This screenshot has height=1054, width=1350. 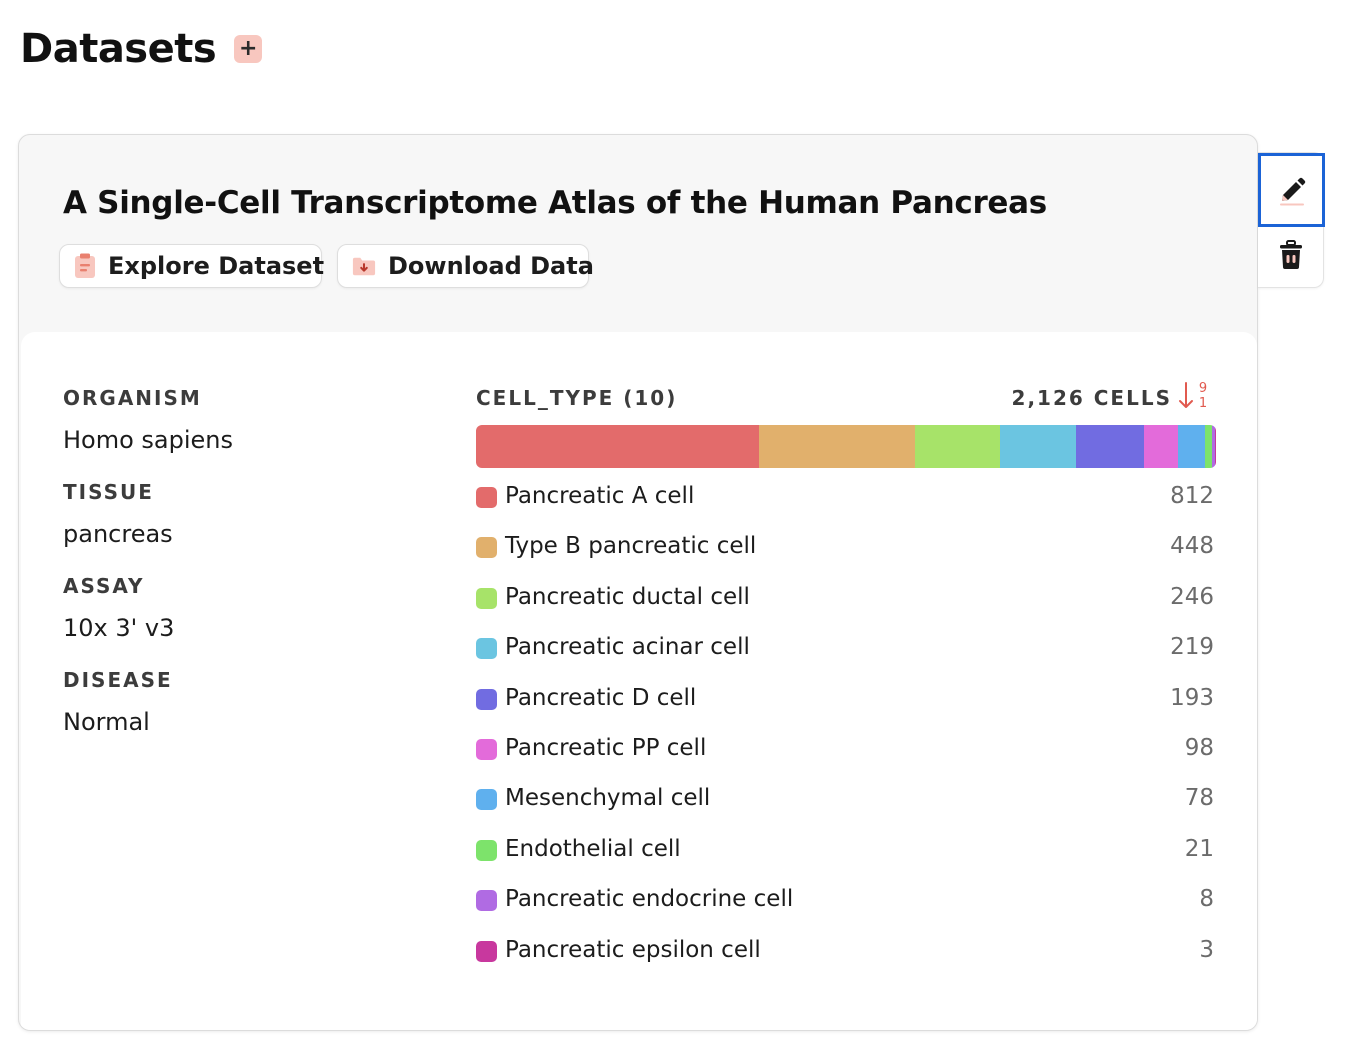 What do you see at coordinates (627, 647) in the screenshot?
I see `legend-label: Pancreatic acinar cell` at bounding box center [627, 647].